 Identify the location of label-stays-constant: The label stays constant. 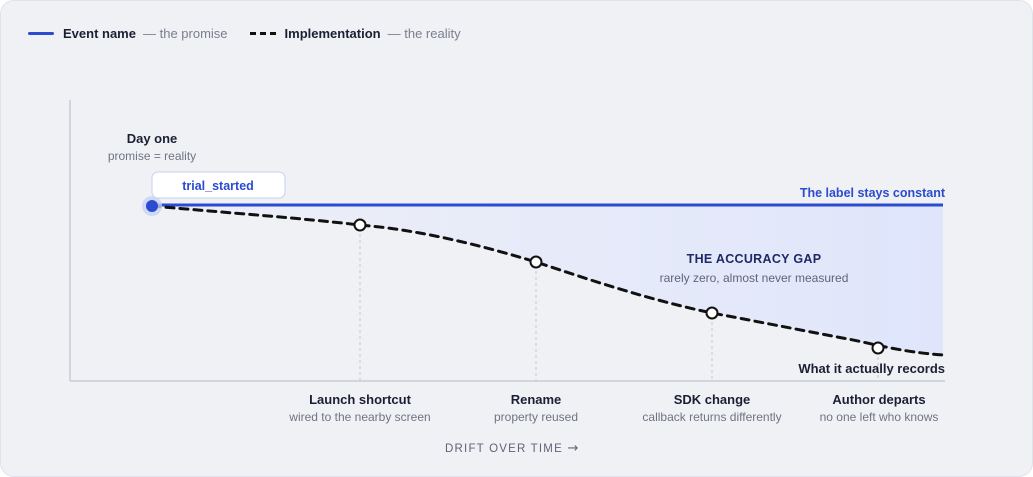
(873, 193).